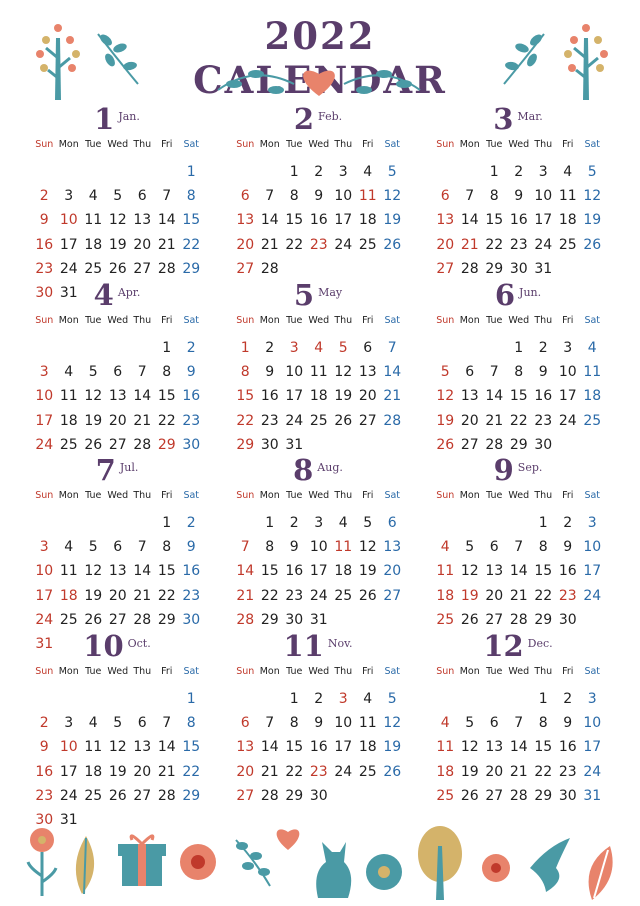 The image size is (640, 906). I want to click on week-row: 1, so click(117, 172).